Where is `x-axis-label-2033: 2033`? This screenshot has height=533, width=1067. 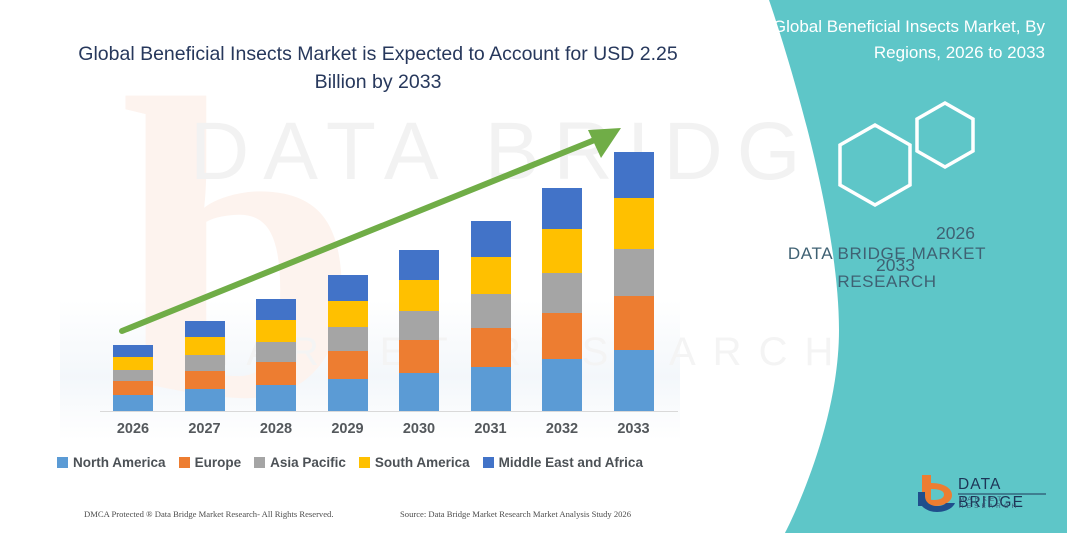 x-axis-label-2033: 2033 is located at coordinates (633, 429).